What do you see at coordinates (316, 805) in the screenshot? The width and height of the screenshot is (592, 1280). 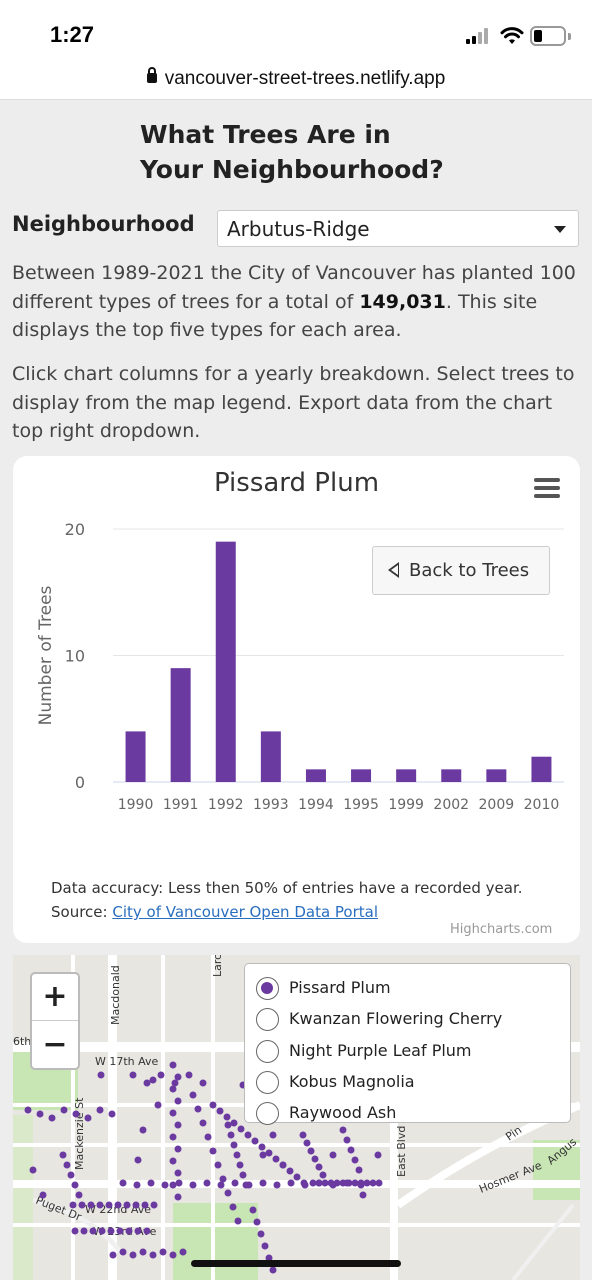 I see `x-tick-label: 1994` at bounding box center [316, 805].